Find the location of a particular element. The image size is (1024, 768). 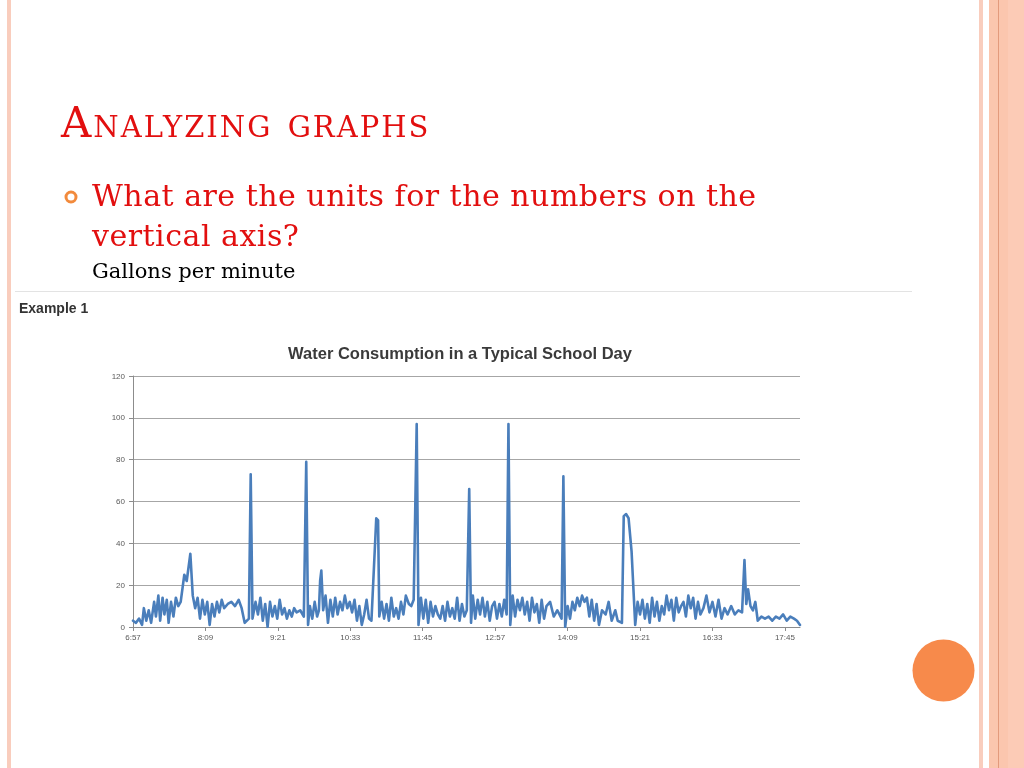

text: What are the units for the numbers on the vertical axis? is located at coordinates (425, 216).